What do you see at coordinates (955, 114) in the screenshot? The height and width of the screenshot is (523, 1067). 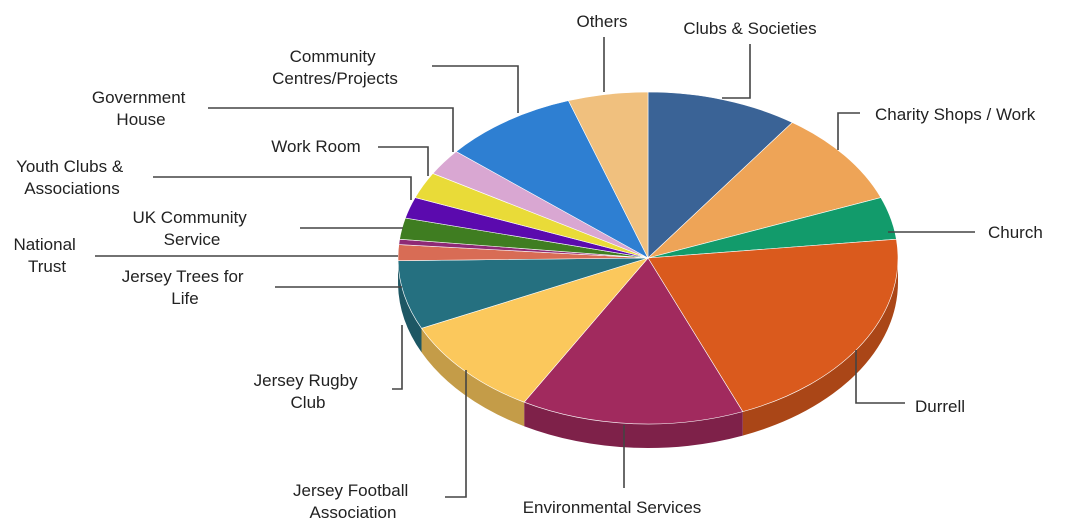 I see `label-charity-shops: Charity Shops / Work` at bounding box center [955, 114].